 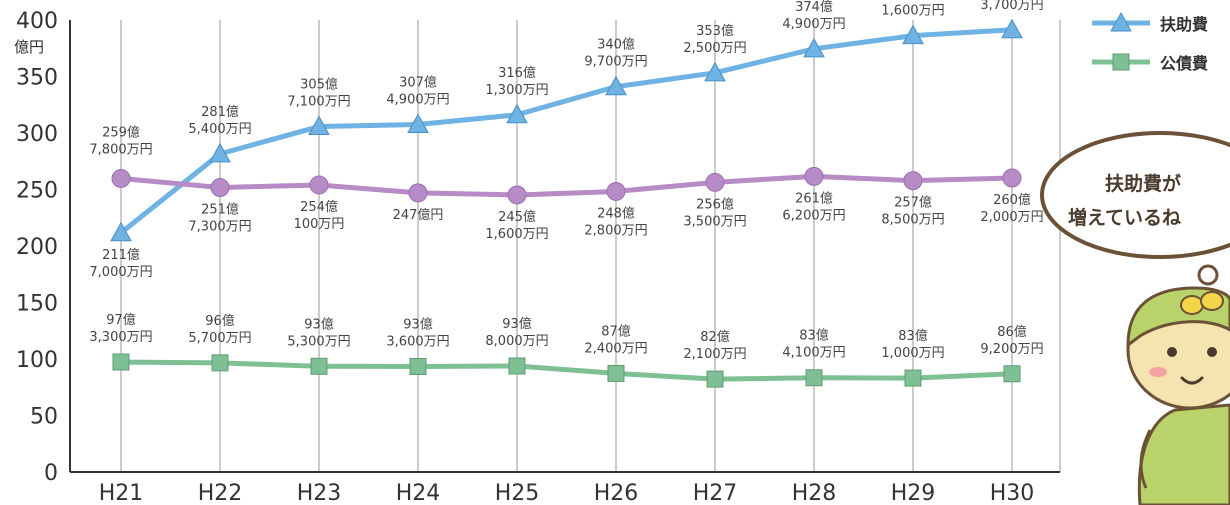 What do you see at coordinates (37, 191) in the screenshot?
I see `y-tick-250: 250` at bounding box center [37, 191].